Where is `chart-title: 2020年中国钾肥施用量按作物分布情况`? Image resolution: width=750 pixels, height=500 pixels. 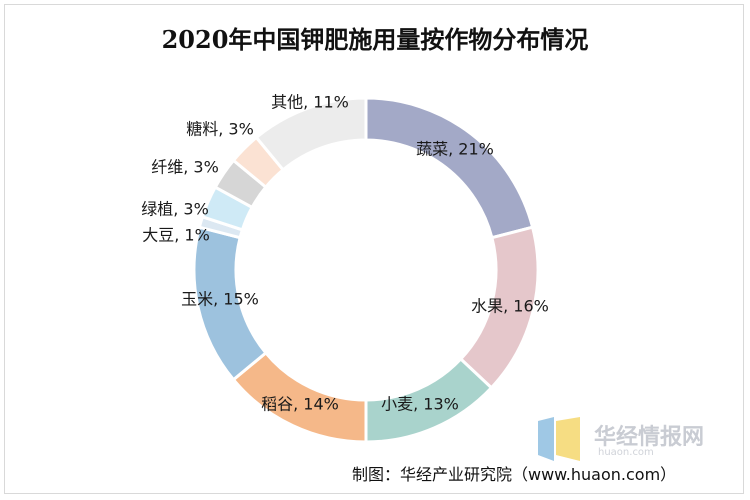 chart-title: 2020年中国钾肥施用量按作物分布情况 is located at coordinates (375, 39).